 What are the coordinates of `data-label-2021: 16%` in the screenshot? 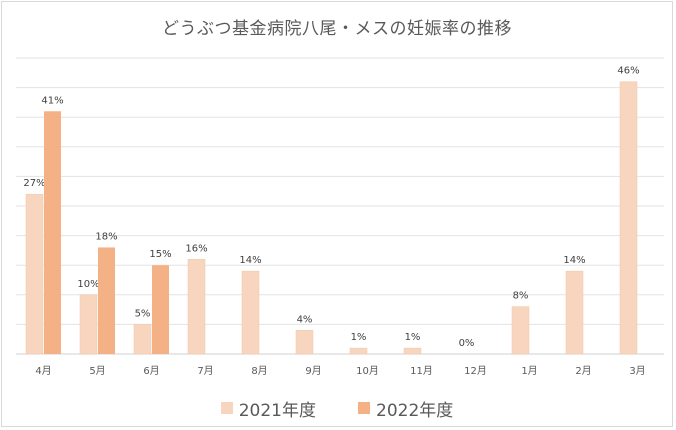 It's located at (196, 248).